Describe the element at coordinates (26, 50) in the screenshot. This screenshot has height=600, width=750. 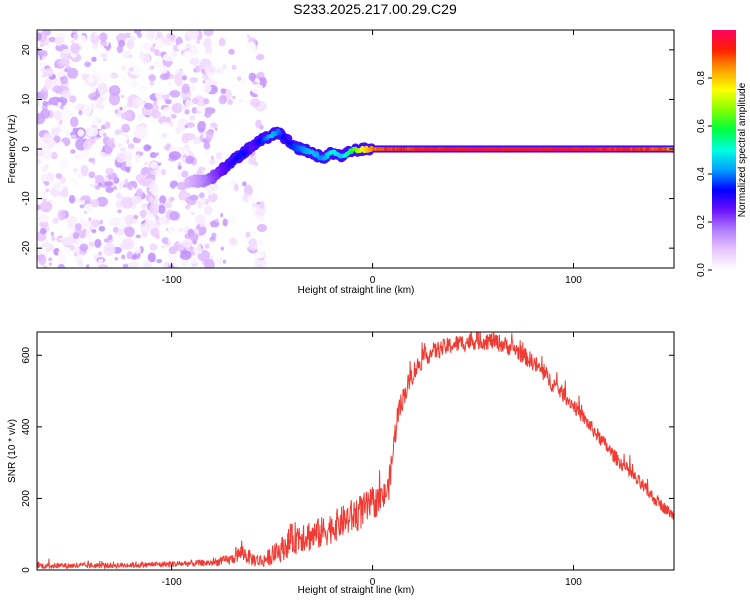
I see `spectrogram-y-tick-label: 20` at that location.